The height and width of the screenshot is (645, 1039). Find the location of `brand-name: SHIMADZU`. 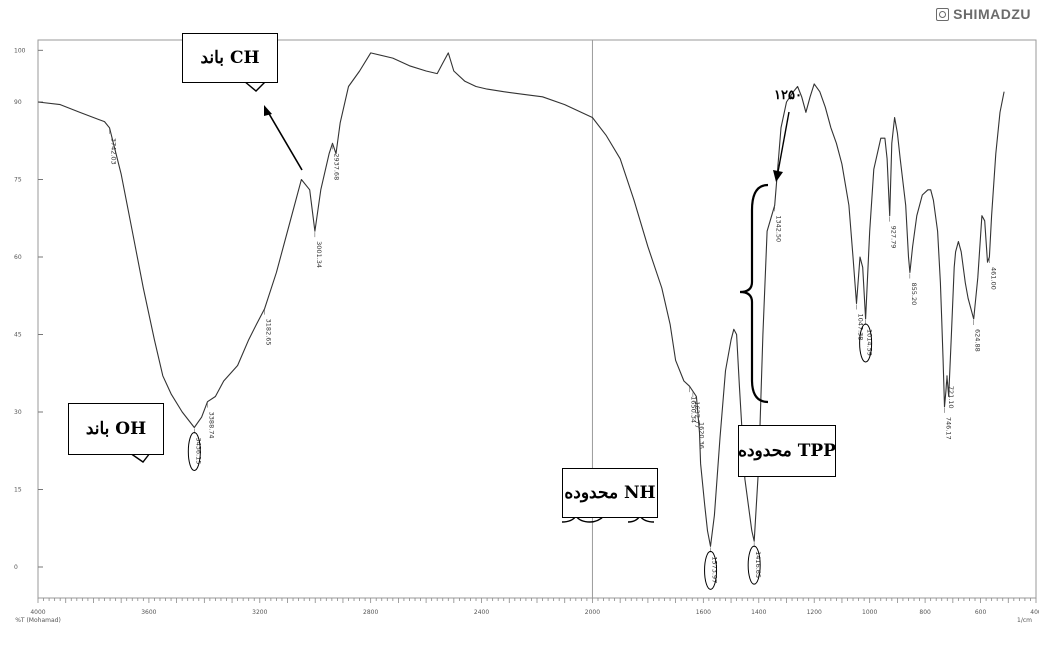

brand-name: SHIMADZU is located at coordinates (992, 14).